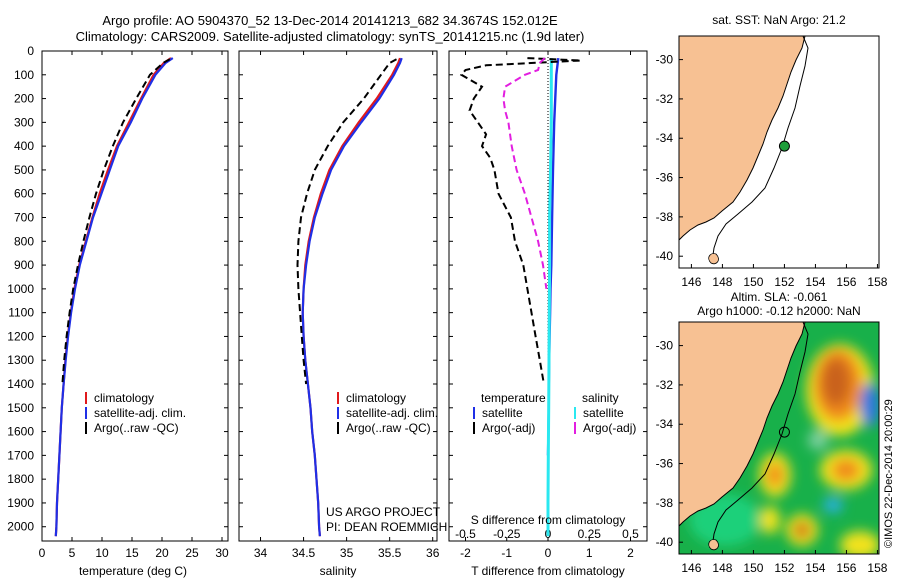 This screenshot has width=900, height=580. Describe the element at coordinates (24, 75) in the screenshot. I see `depth-tick-label: 100` at that location.